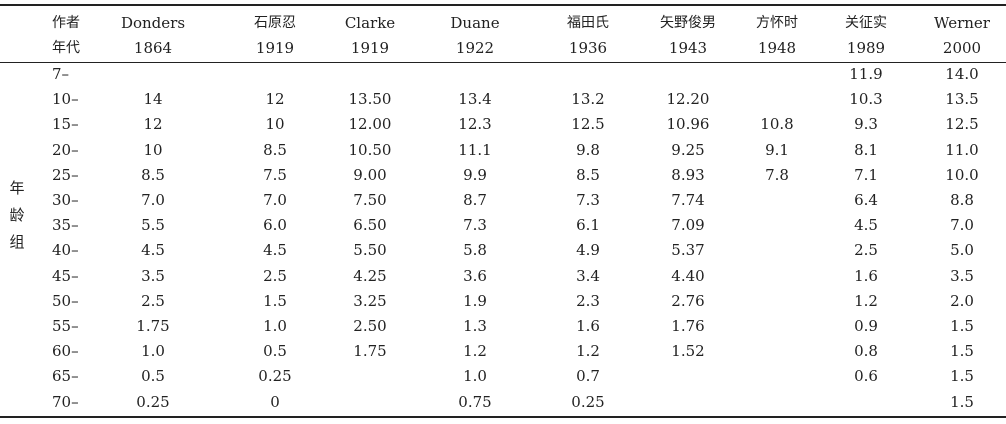 This screenshot has height=424, width=1006. What do you see at coordinates (475, 174) in the screenshot?
I see `value-cell: 9.9` at bounding box center [475, 174].